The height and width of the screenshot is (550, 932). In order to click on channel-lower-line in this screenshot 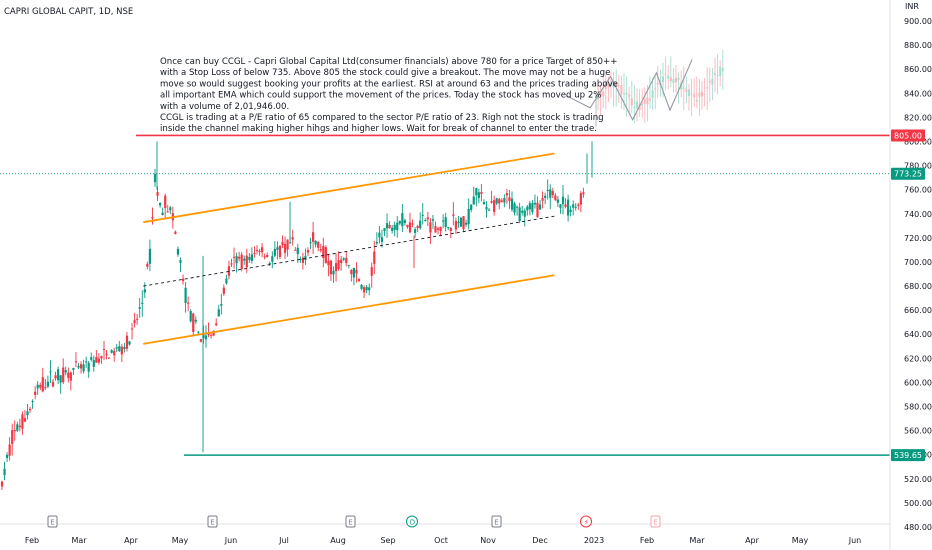, I will do `click(349, 309)`.